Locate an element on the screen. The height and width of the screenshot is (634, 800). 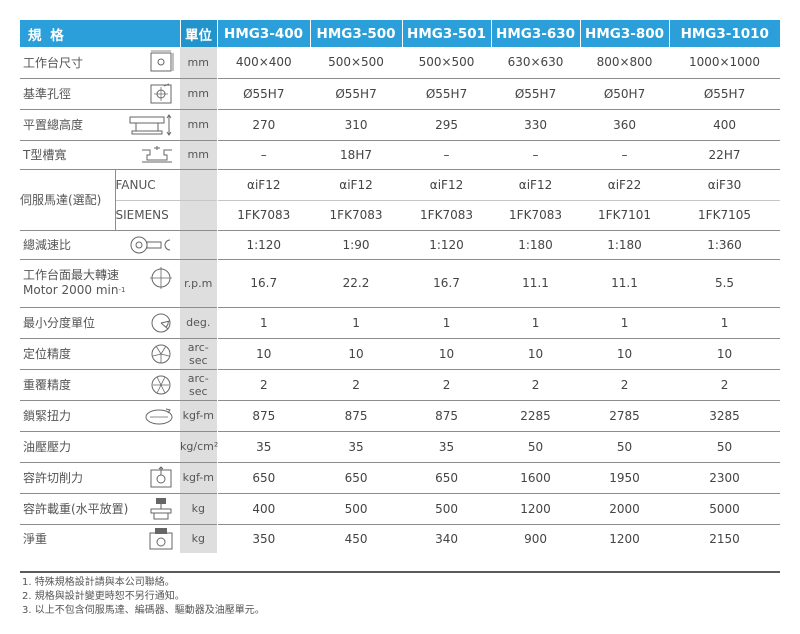
row-label-motor-text: Motor 2000 min is located at coordinates (71, 290).